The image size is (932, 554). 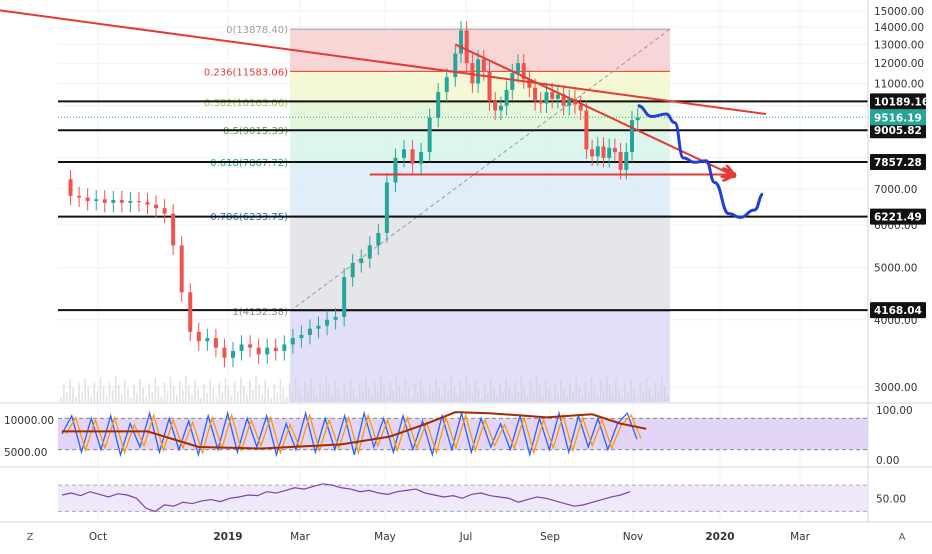 I want to click on stochastic-rsi-pane: 100.00 0.00 10000.00 5000.00, so click(x=466, y=434).